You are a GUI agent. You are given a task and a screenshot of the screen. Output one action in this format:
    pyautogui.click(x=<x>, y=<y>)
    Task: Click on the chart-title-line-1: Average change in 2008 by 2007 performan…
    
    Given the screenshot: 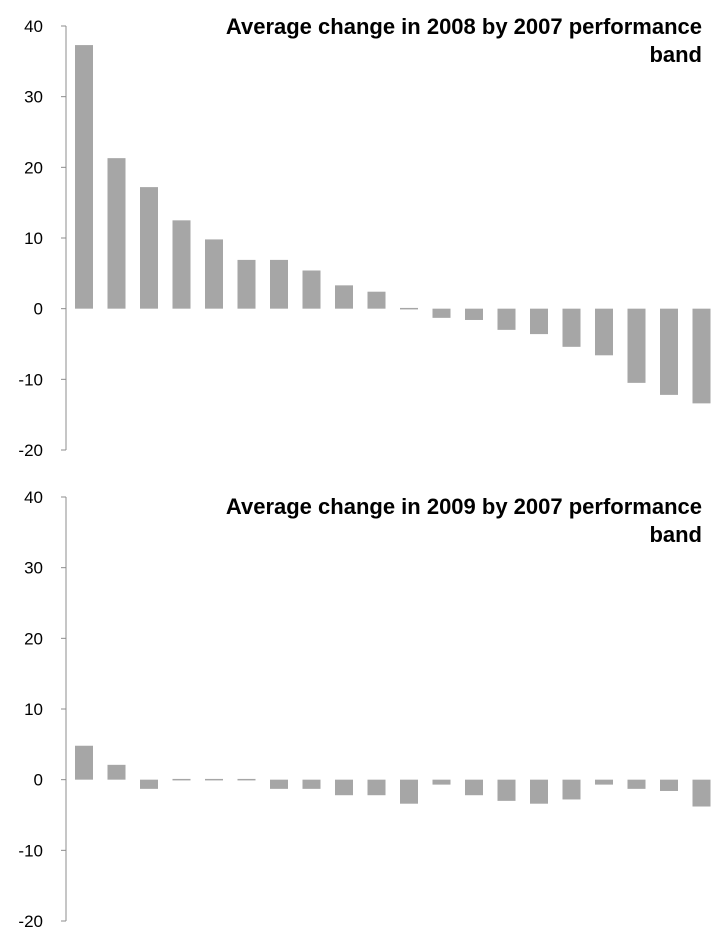 What is the action you would take?
    pyautogui.click(x=464, y=26)
    